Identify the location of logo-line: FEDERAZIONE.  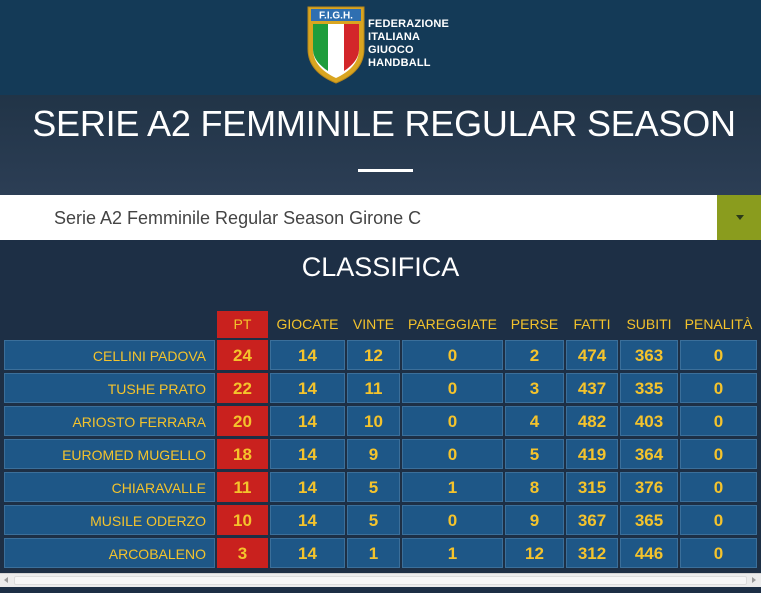
(409, 24).